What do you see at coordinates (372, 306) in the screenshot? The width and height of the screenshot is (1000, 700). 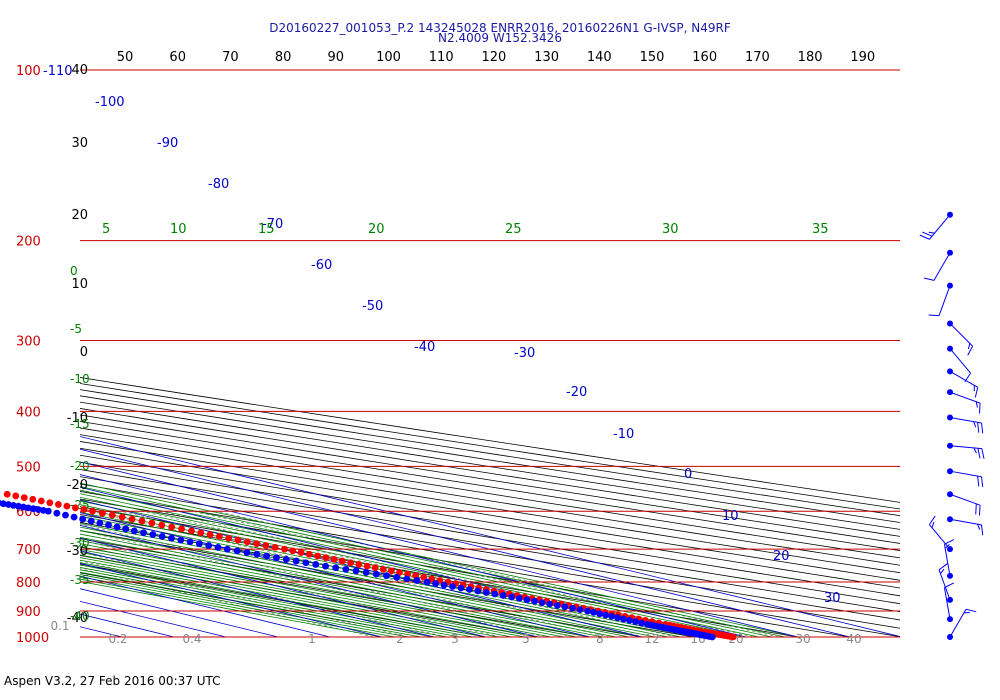 I see `isotherm-label: -50` at bounding box center [372, 306].